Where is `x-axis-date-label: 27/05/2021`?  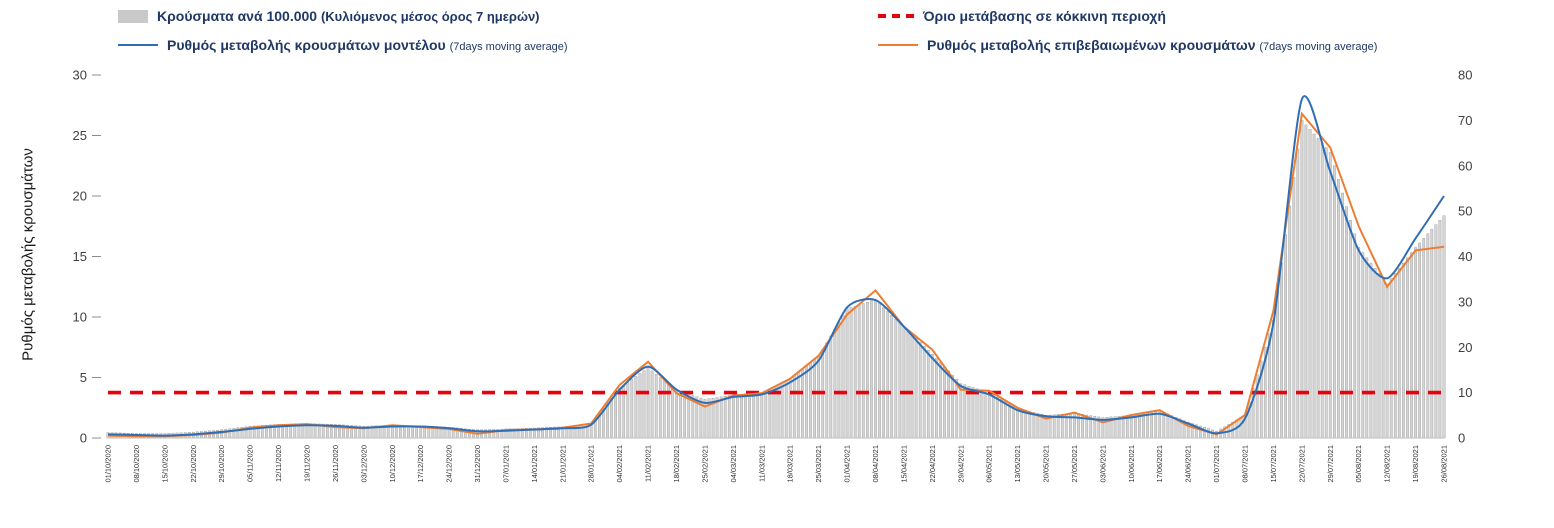 x-axis-date-label: 27/05/2021 is located at coordinates (1074, 464).